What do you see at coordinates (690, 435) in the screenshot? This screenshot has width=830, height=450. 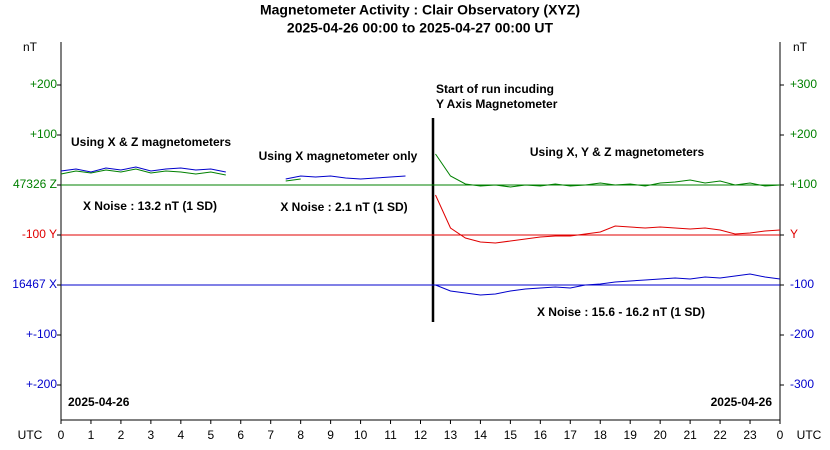 I see `x-tick-label: 21` at bounding box center [690, 435].